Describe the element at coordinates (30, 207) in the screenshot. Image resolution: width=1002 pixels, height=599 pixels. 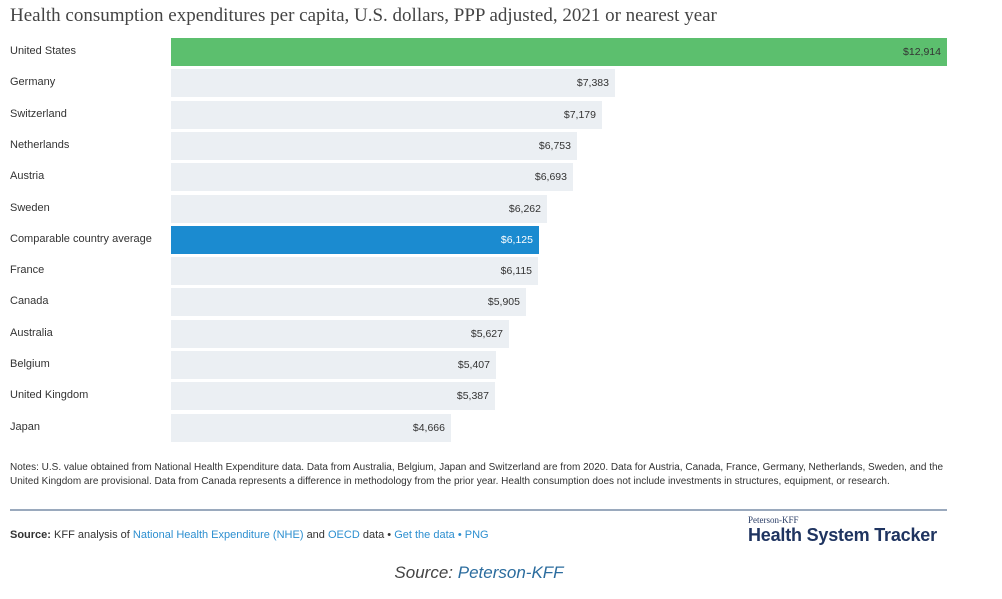
I see `category-label: Sweden` at that location.